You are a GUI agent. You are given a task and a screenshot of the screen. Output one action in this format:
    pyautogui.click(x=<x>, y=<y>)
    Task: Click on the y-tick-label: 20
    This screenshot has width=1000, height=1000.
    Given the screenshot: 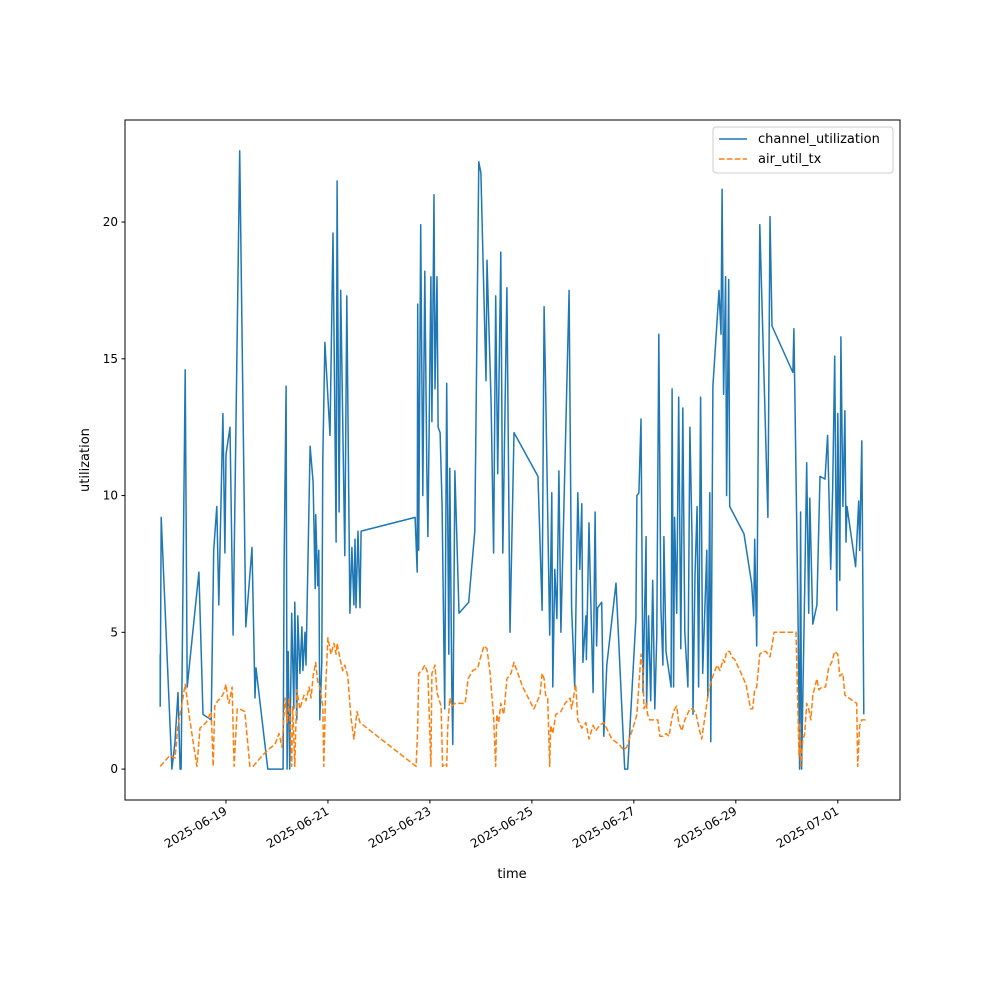 What is the action you would take?
    pyautogui.click(x=110, y=222)
    